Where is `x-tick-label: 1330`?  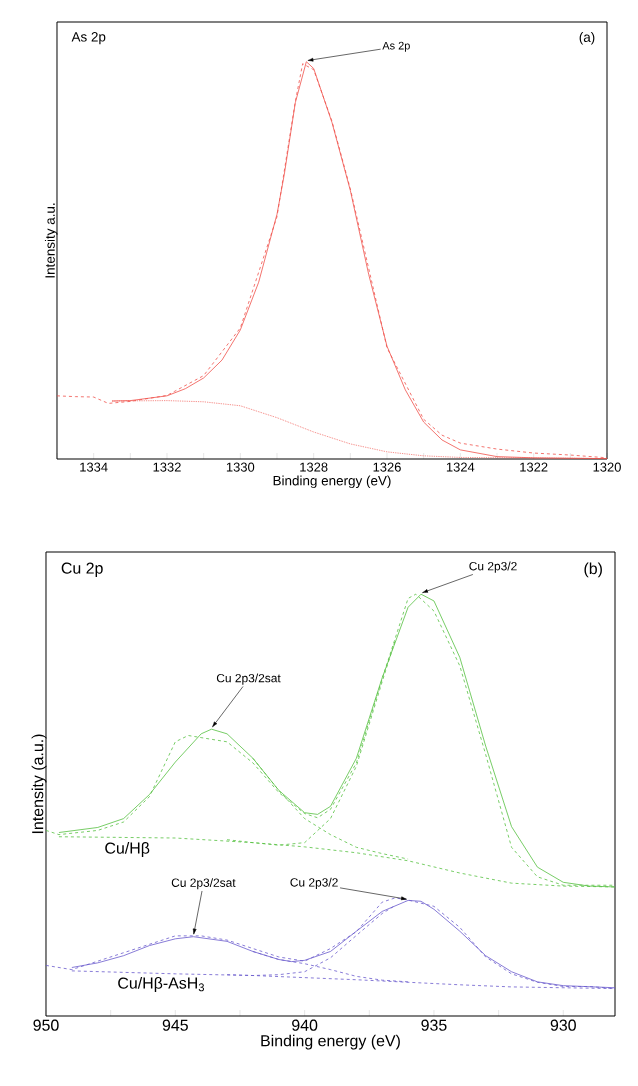
x-tick-label: 1330 is located at coordinates (240, 467).